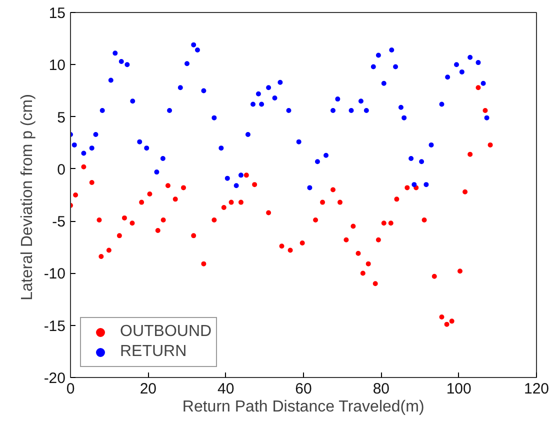 This screenshot has width=551, height=427. What do you see at coordinates (166, 332) in the screenshot?
I see `legend-label: OUTBOUND` at bounding box center [166, 332].